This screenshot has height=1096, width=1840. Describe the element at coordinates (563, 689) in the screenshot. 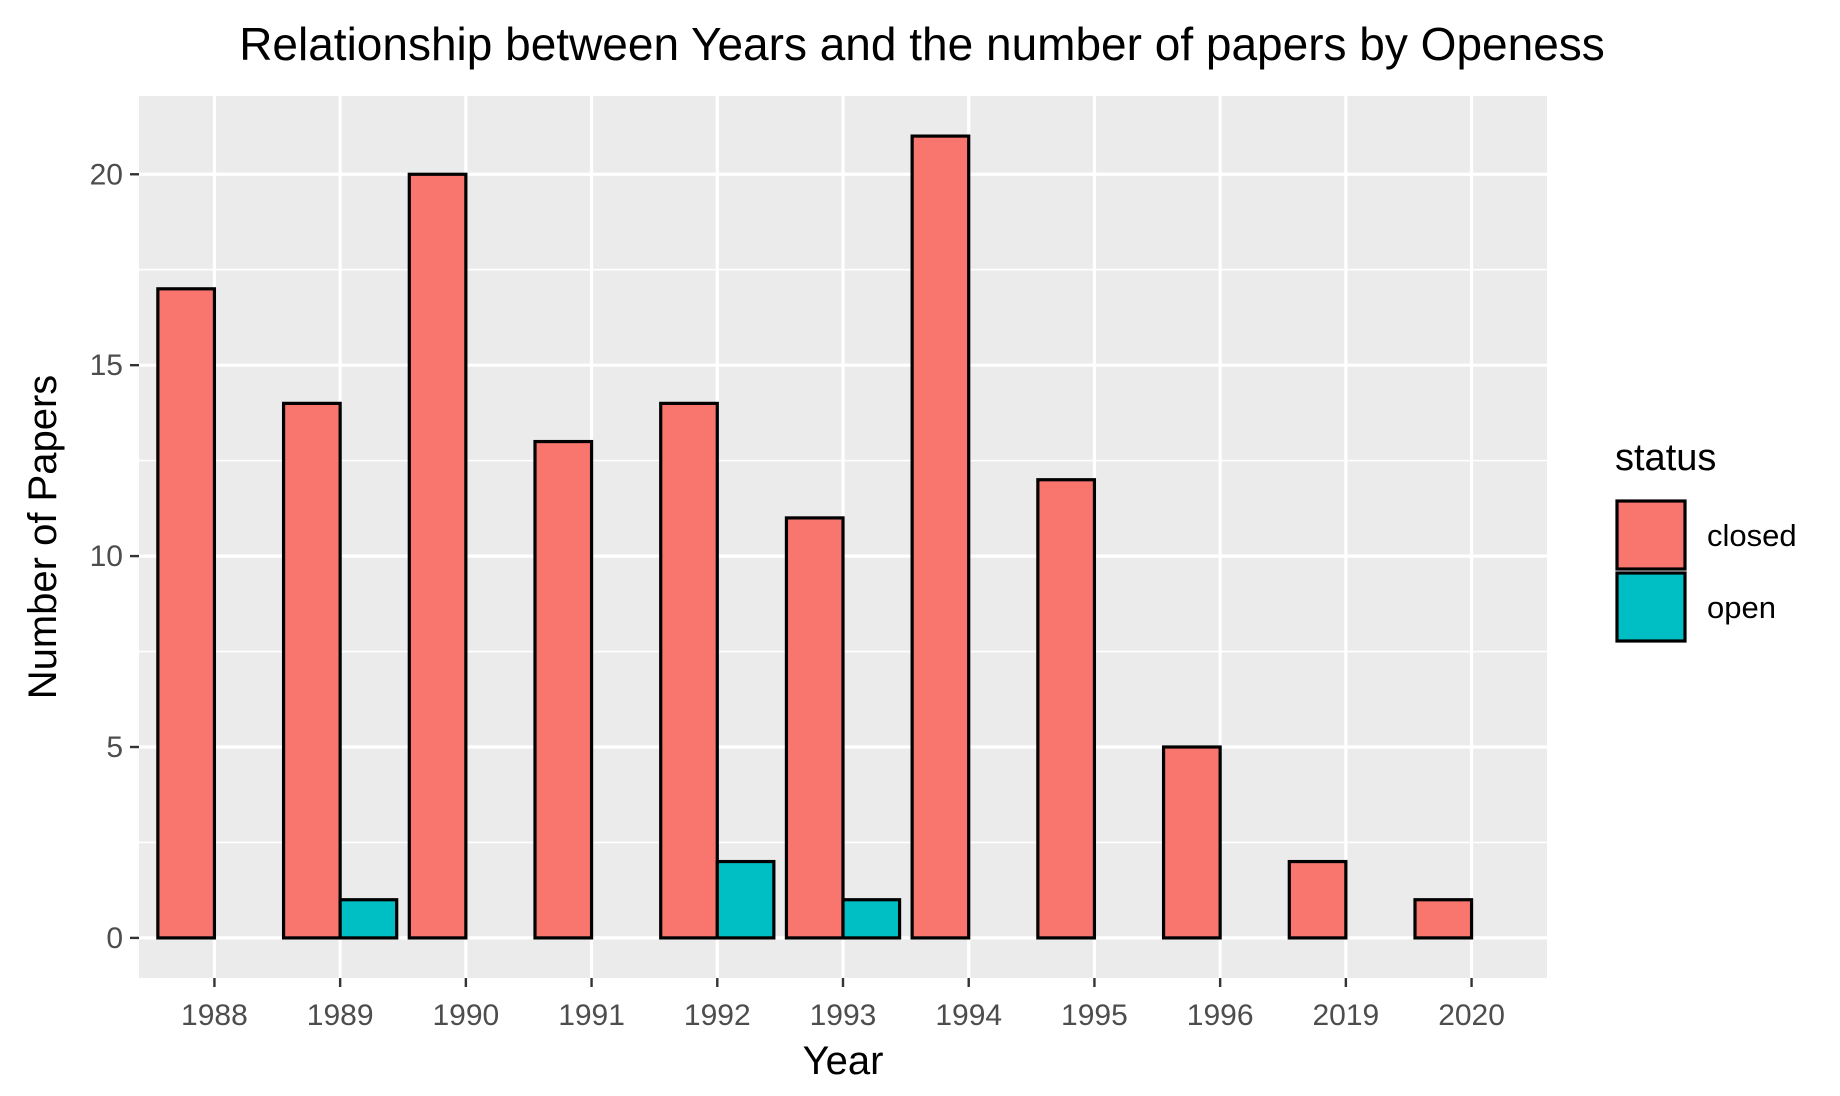

I see `bar-closed-1991` at that location.